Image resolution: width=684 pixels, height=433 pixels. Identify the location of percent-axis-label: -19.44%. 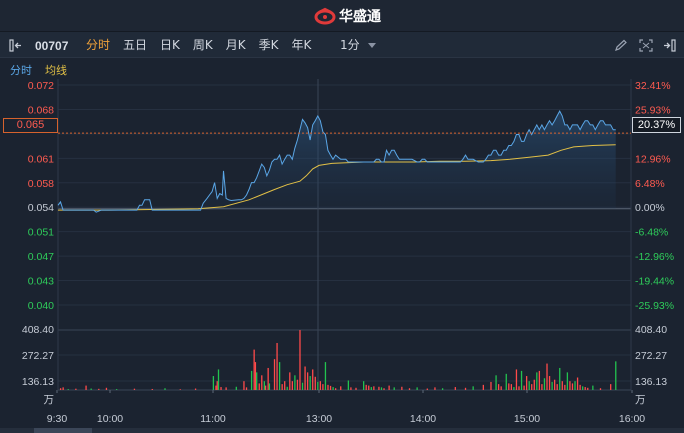
(654, 282).